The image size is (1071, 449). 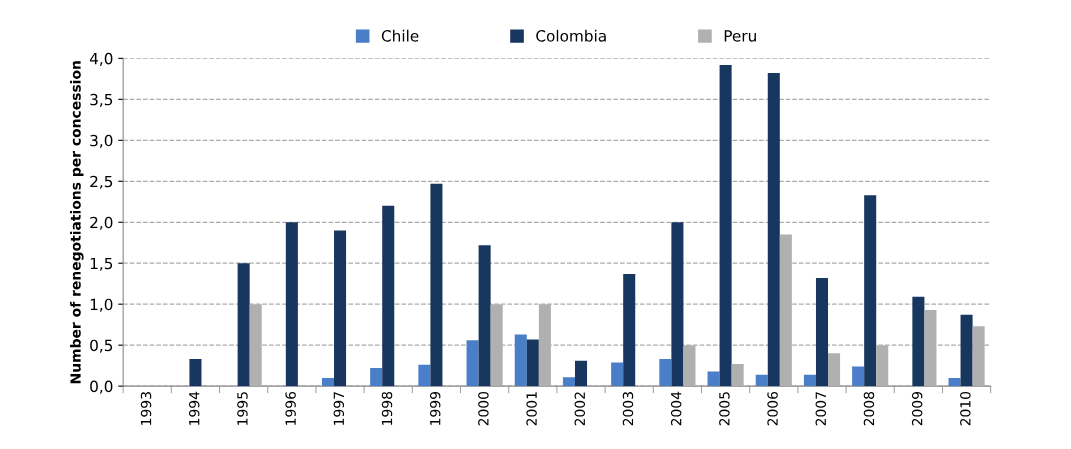 What do you see at coordinates (101, 387) in the screenshot?
I see `y-tick-label: 0,0` at bounding box center [101, 387].